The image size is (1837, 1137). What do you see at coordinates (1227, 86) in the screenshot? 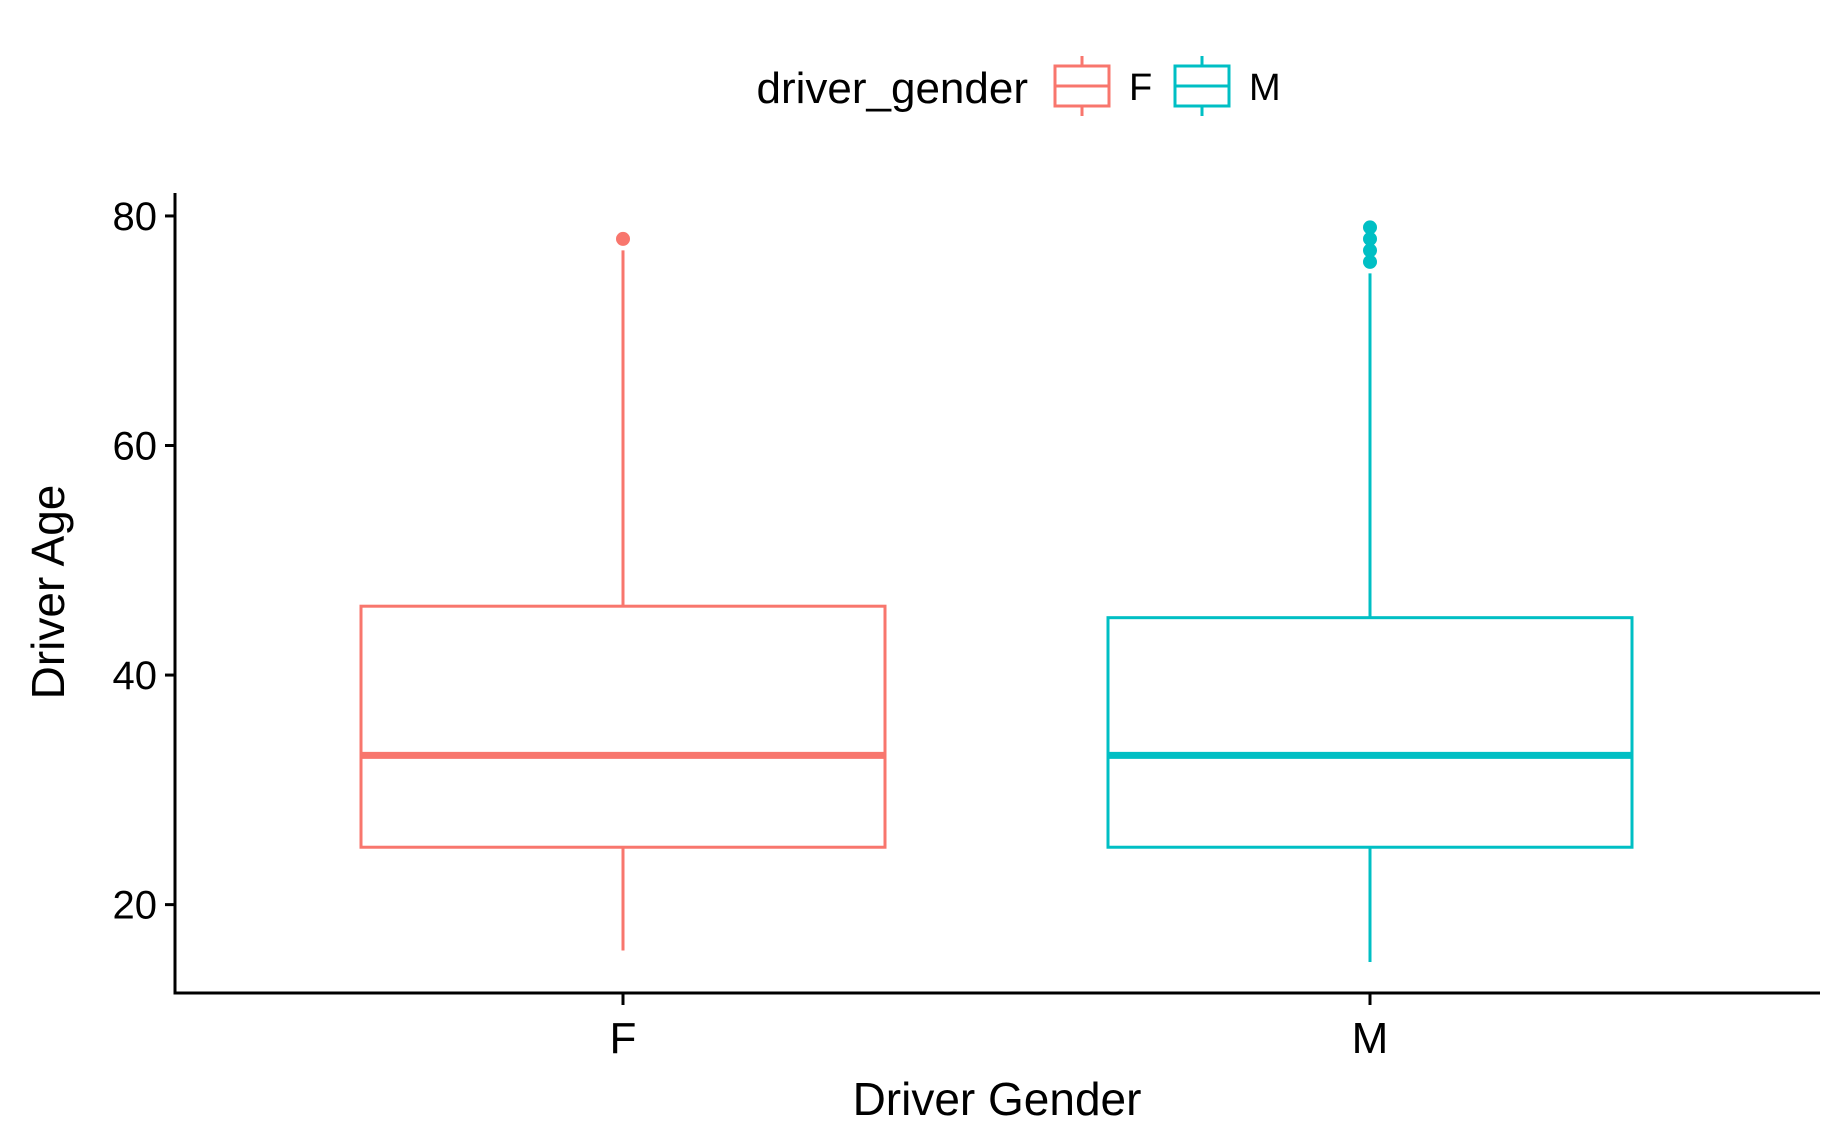
I see `legend-key-M: M` at bounding box center [1227, 86].